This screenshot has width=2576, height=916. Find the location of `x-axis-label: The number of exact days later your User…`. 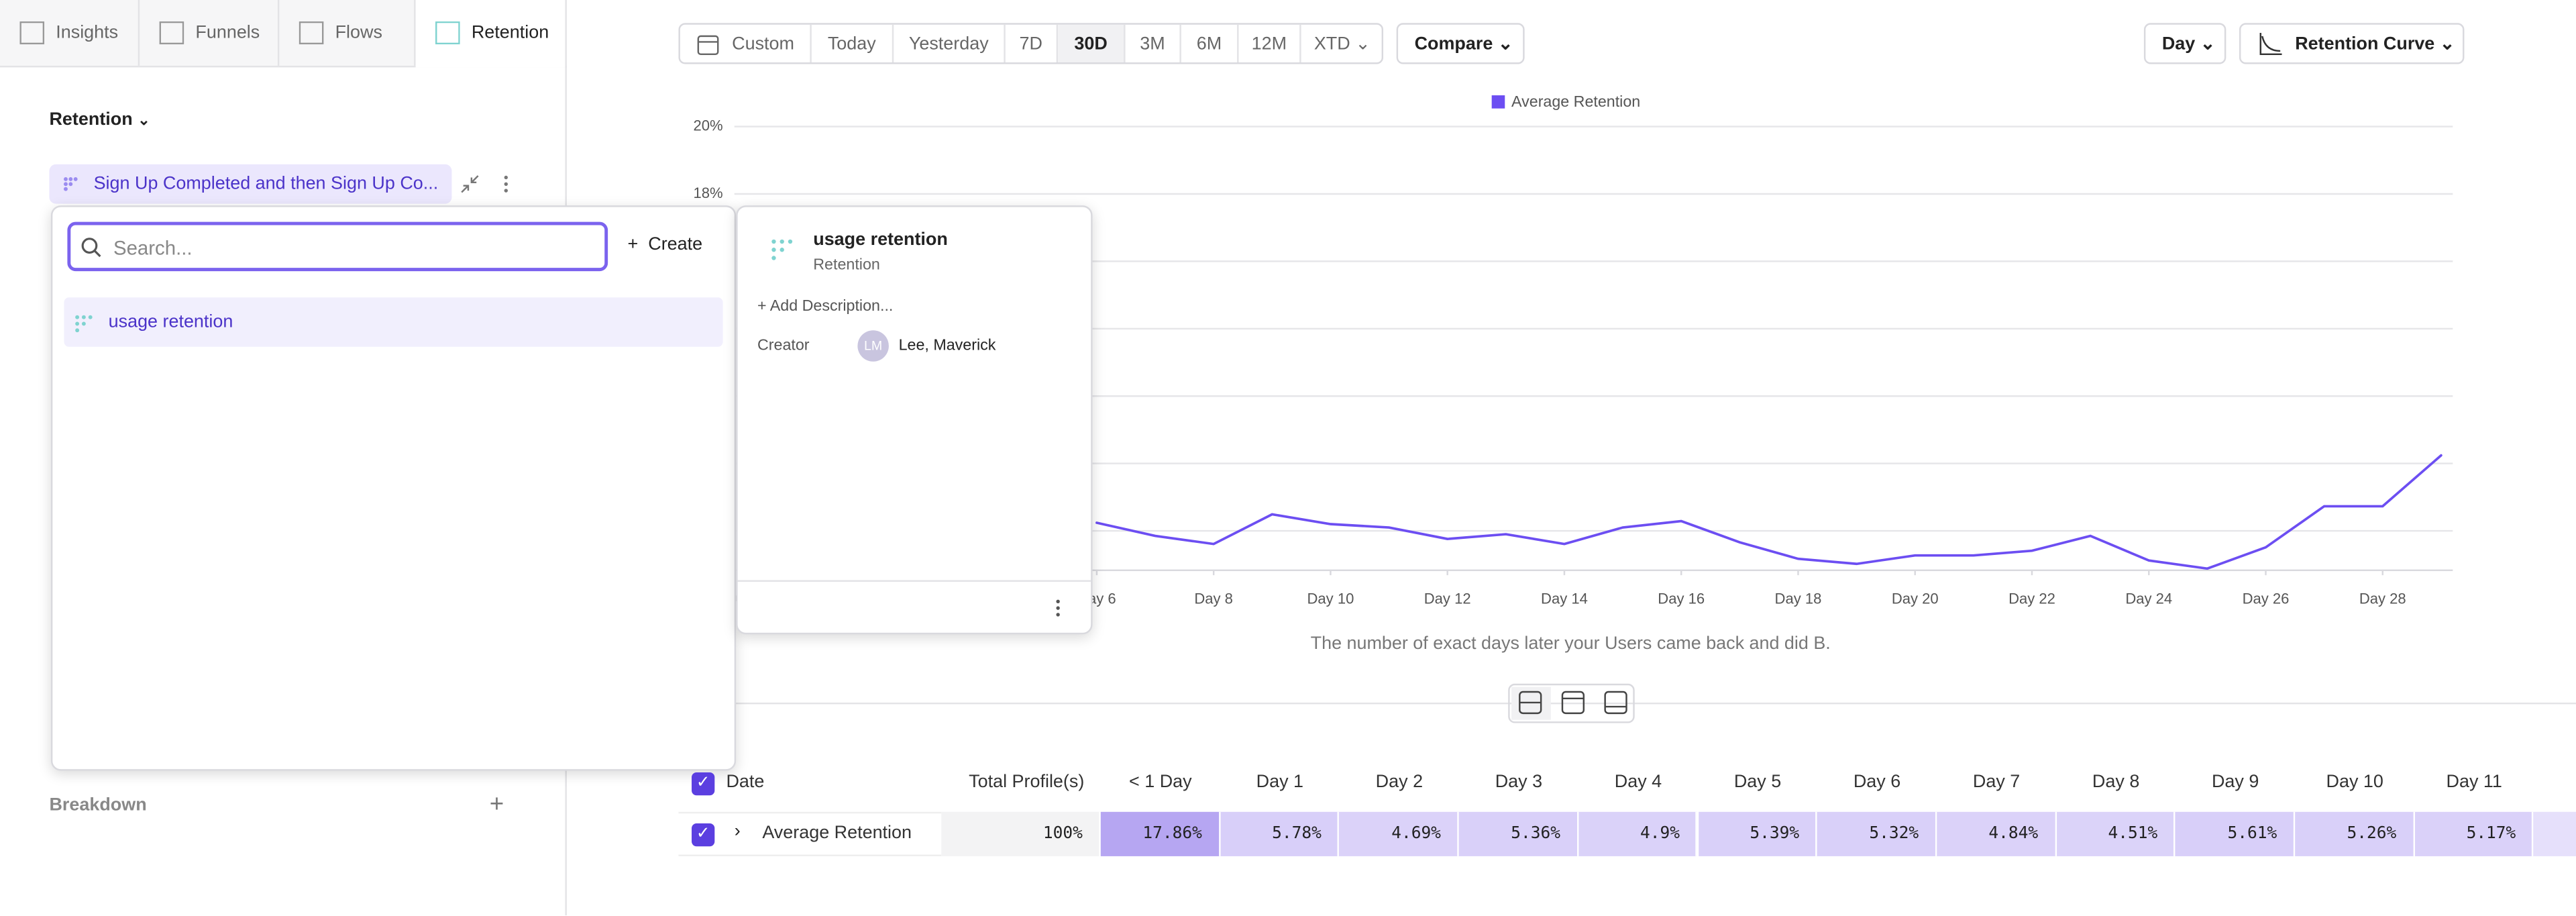

x-axis-label: The number of exact days later your User… is located at coordinates (1571, 643).